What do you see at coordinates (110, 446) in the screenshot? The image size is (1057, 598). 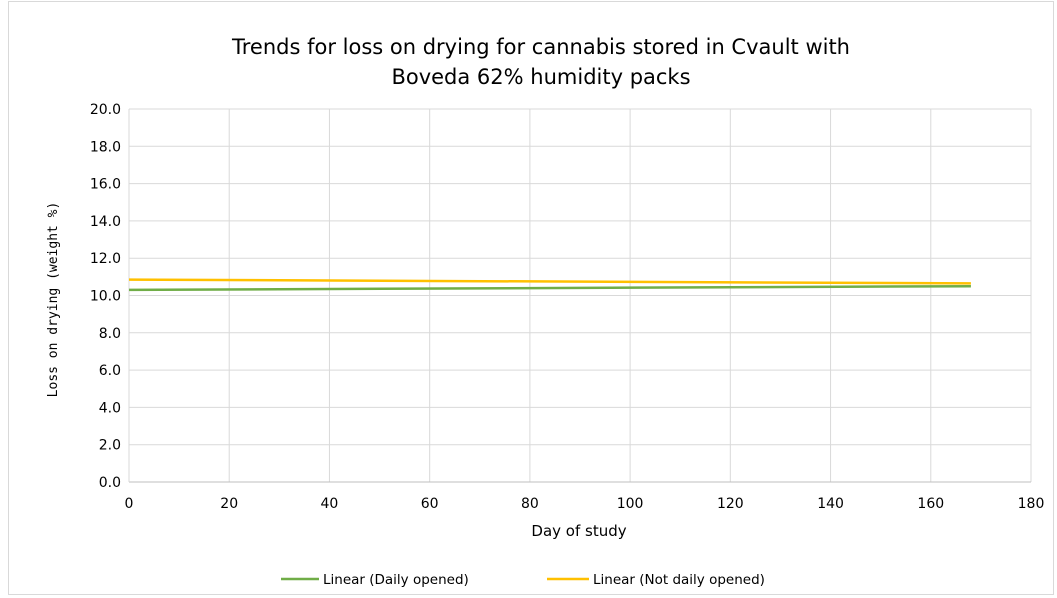 I see `y-tick-label: 2.0` at bounding box center [110, 446].